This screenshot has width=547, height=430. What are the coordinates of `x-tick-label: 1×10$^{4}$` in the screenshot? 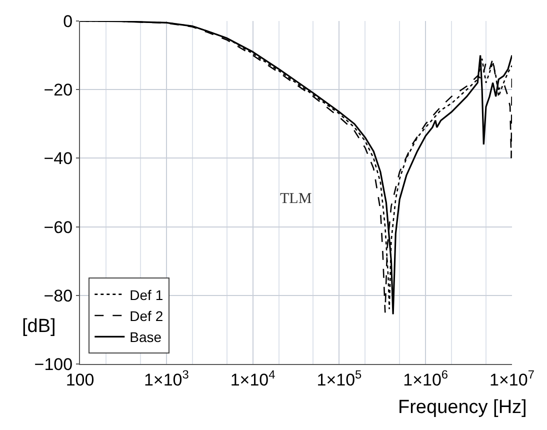 It's located at (253, 378).